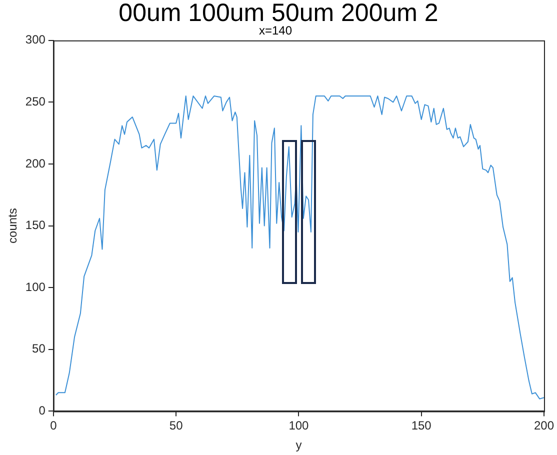  What do you see at coordinates (421, 425) in the screenshot?
I see `x-tick-label: 150` at bounding box center [421, 425].